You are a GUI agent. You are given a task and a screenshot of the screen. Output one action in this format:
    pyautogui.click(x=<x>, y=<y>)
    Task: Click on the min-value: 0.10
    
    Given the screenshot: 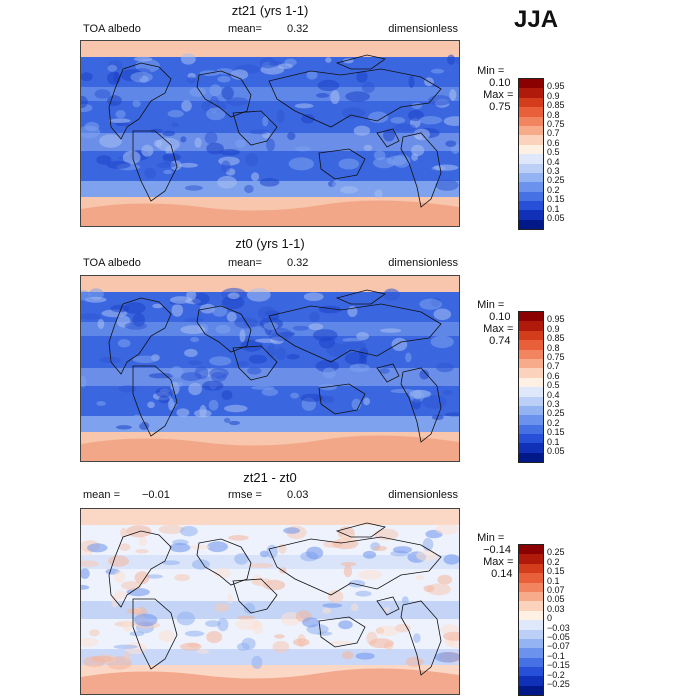 What is the action you would take?
    pyautogui.click(x=500, y=83)
    